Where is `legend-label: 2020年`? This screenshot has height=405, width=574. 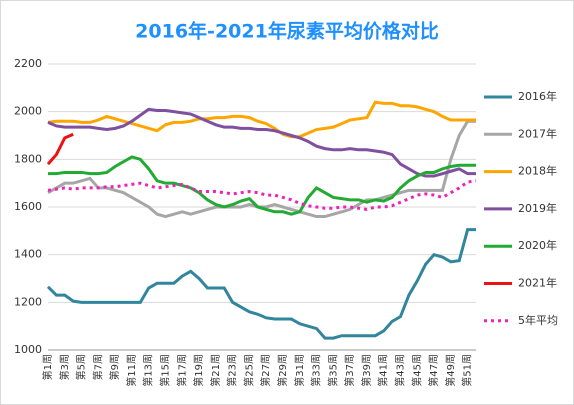
legend-label: 2020年 is located at coordinates (537, 245).